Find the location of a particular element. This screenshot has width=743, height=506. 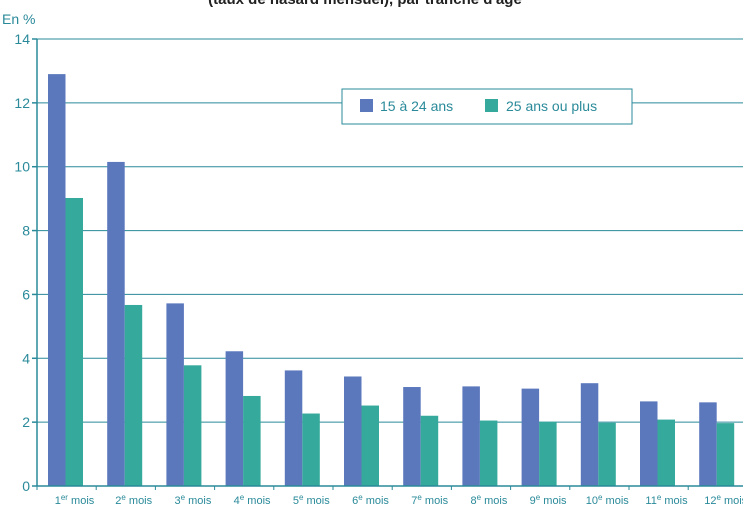

y-tick-label: 2 is located at coordinates (26, 422).